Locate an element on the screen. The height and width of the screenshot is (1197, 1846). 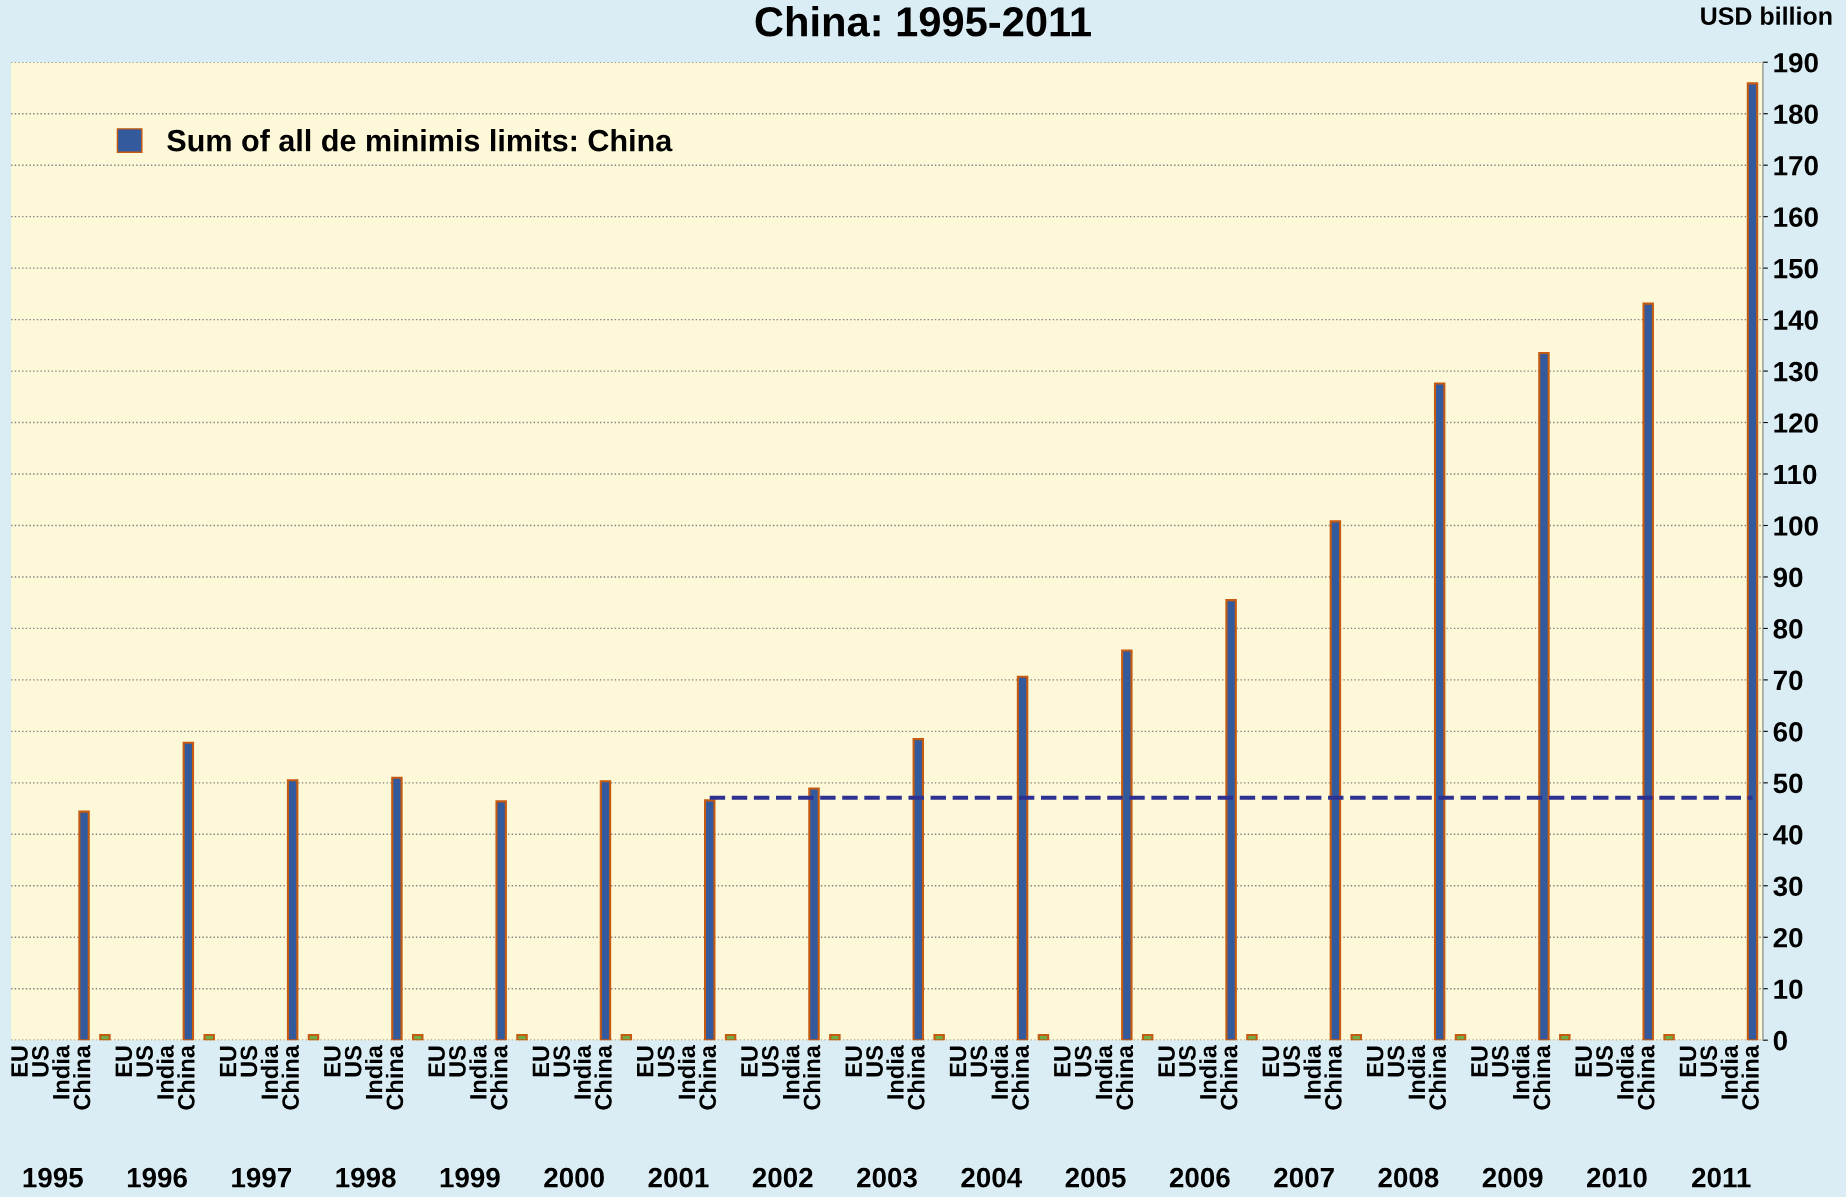
text: 2008 is located at coordinates (1408, 1177).